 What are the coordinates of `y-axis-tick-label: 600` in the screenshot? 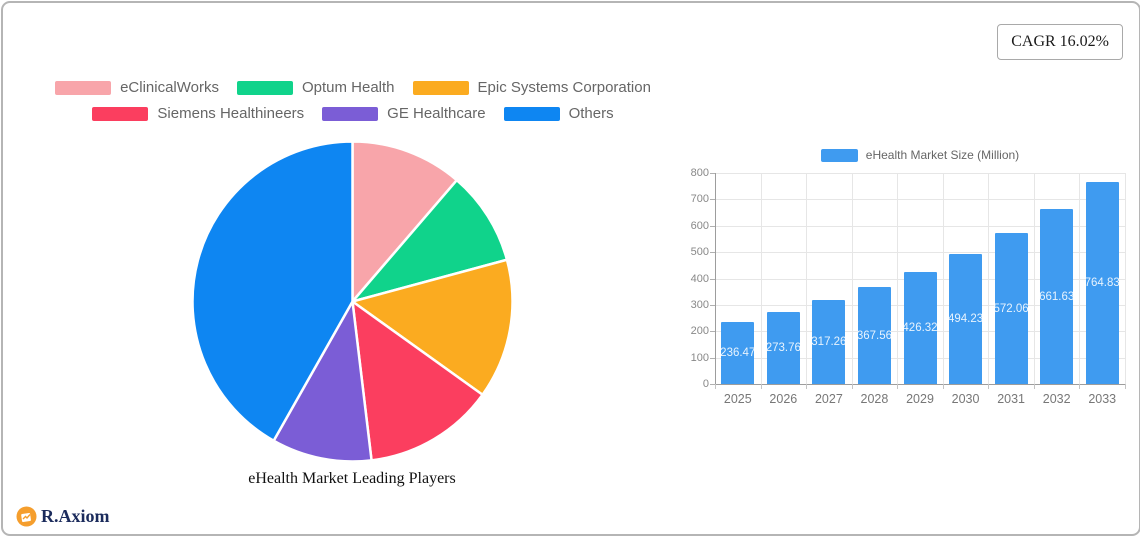 It's located at (699, 225).